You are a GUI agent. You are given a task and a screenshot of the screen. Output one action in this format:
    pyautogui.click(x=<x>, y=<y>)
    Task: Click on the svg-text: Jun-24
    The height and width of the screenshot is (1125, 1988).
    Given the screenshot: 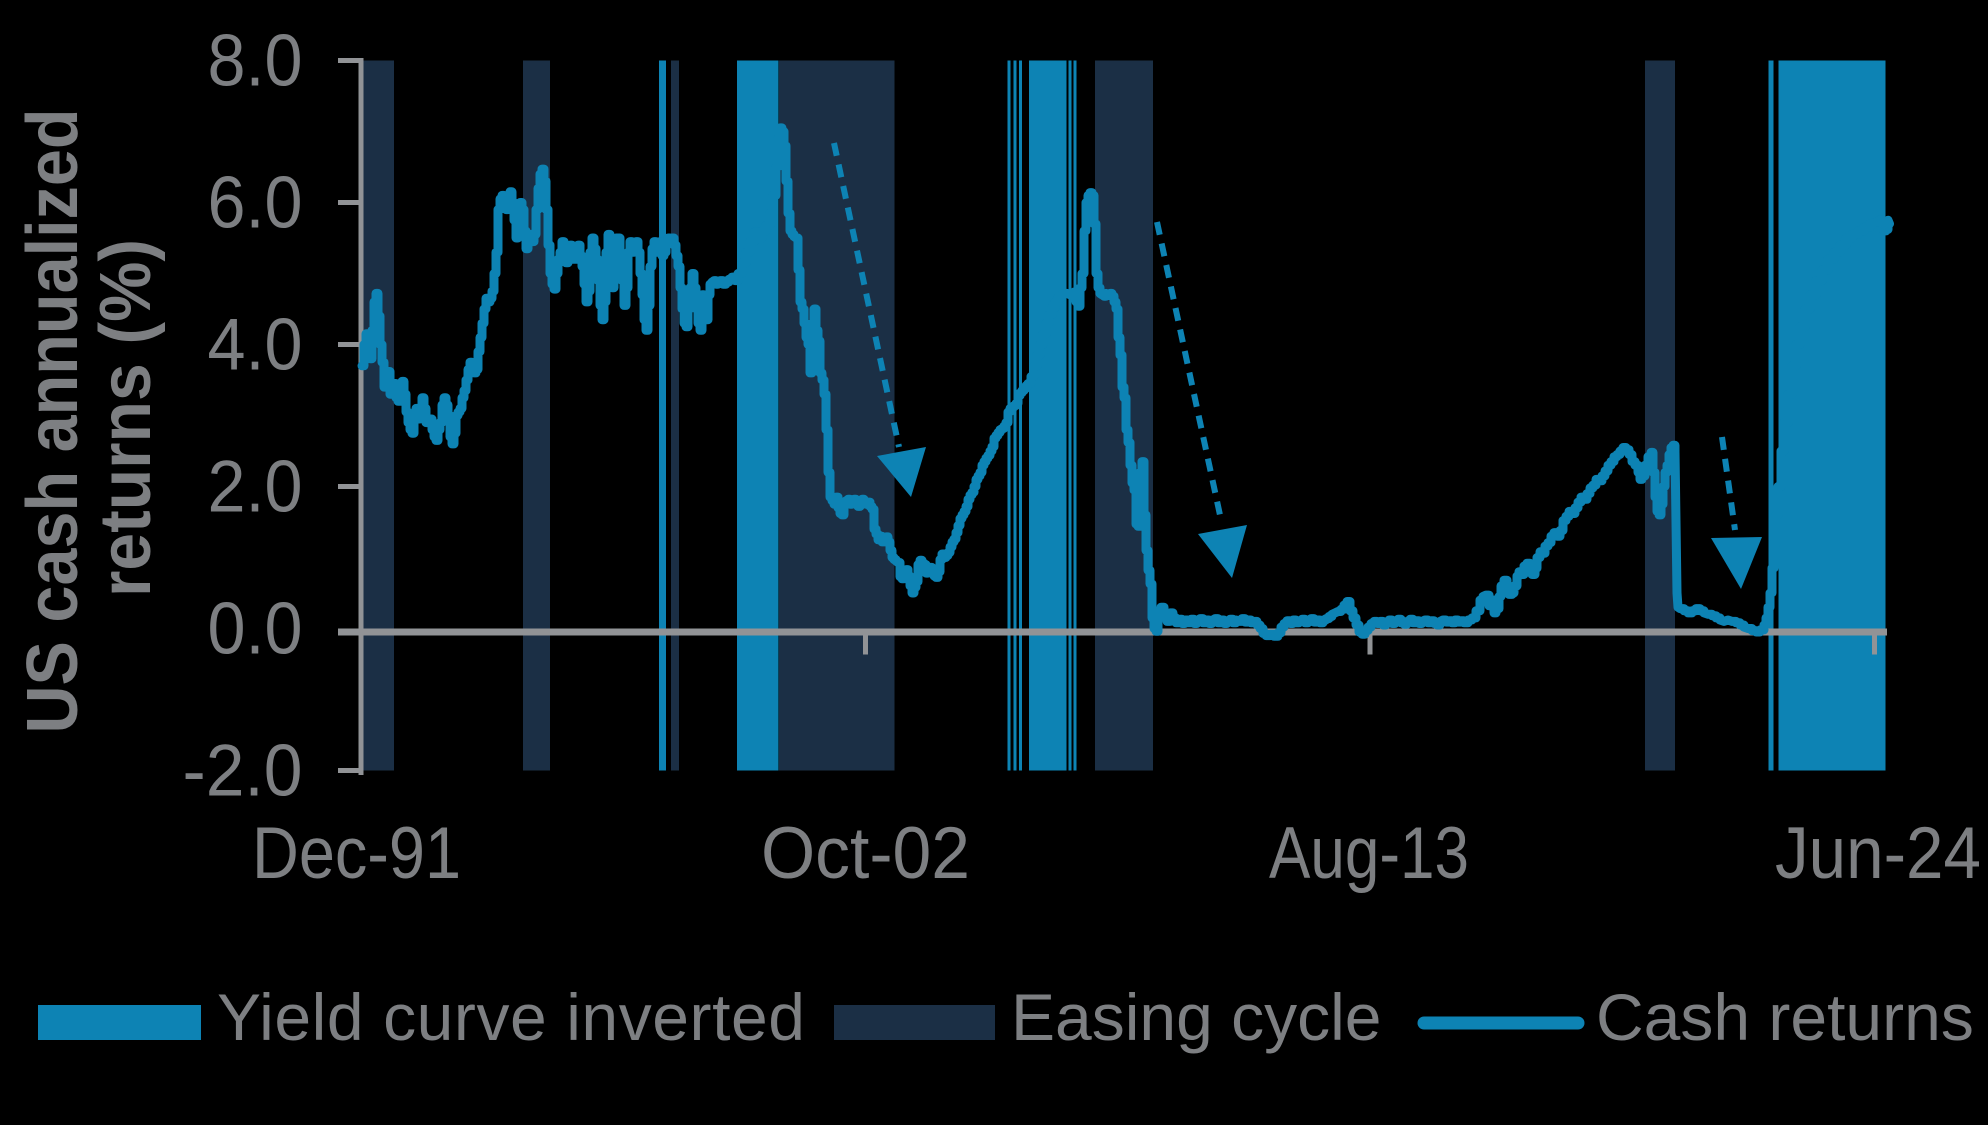 What is the action you would take?
    pyautogui.click(x=1878, y=853)
    